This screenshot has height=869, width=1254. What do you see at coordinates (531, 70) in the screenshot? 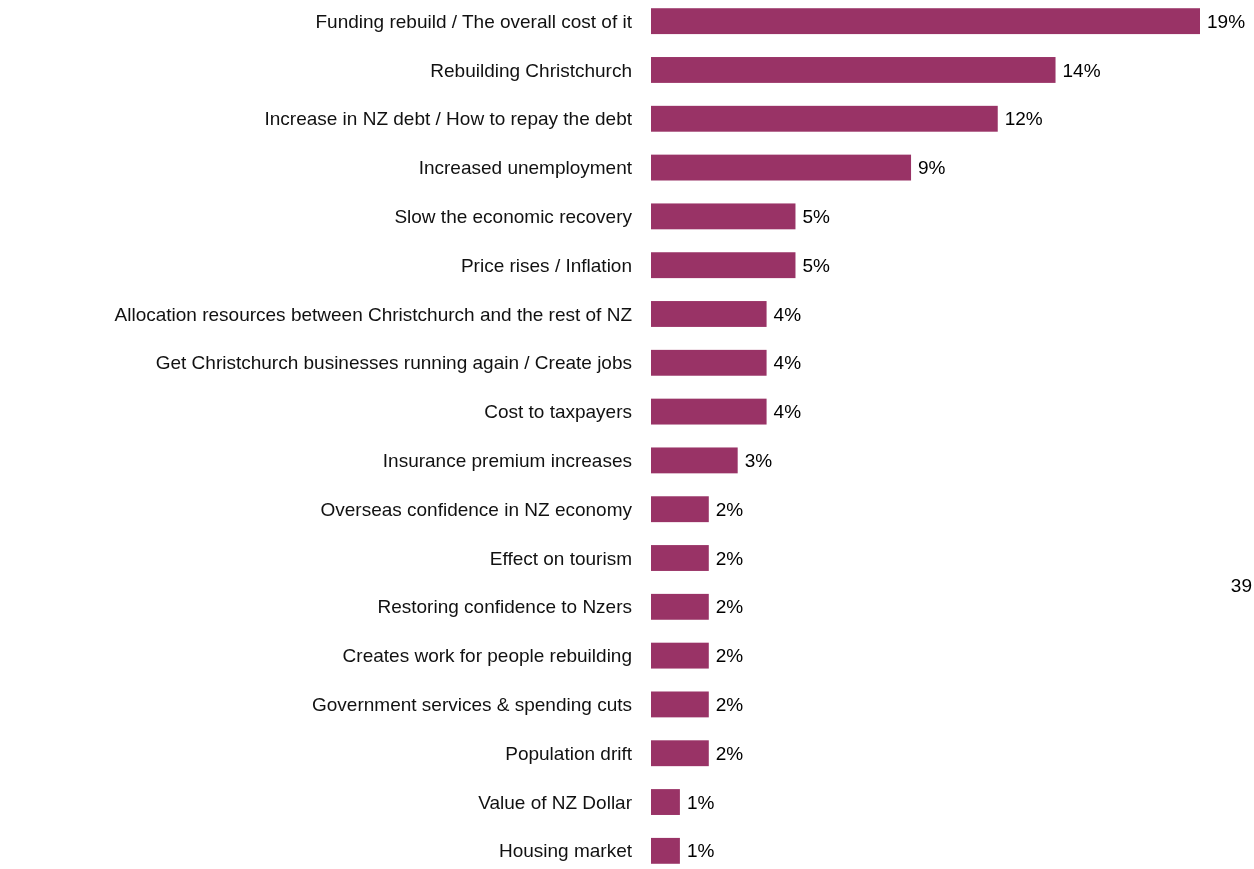
I see `y-tick-label: Rebuilding Christchurch` at bounding box center [531, 70].